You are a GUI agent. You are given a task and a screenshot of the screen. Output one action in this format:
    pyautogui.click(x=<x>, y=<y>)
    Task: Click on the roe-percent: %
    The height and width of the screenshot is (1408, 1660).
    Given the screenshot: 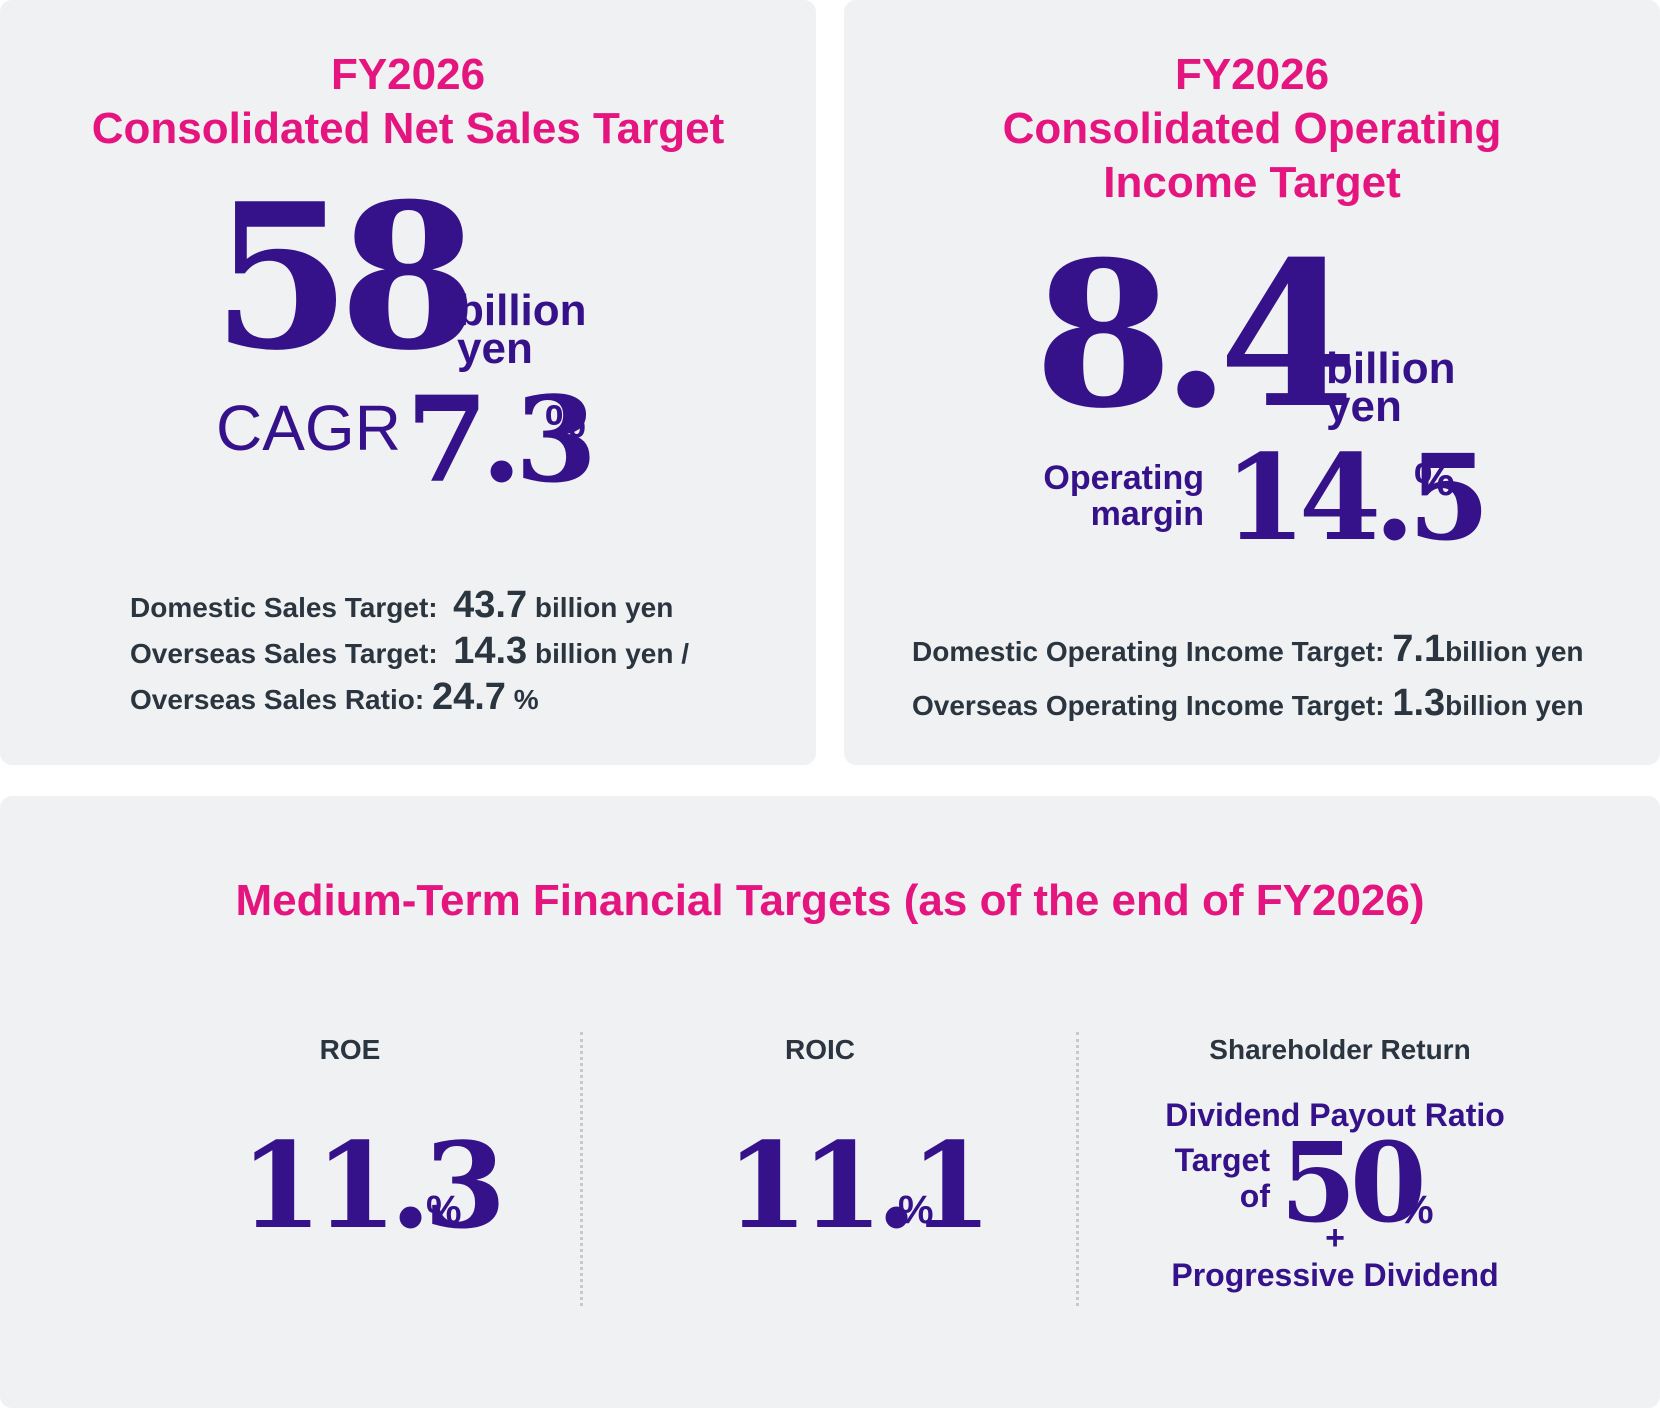 What is the action you would take?
    pyautogui.click(x=444, y=1210)
    